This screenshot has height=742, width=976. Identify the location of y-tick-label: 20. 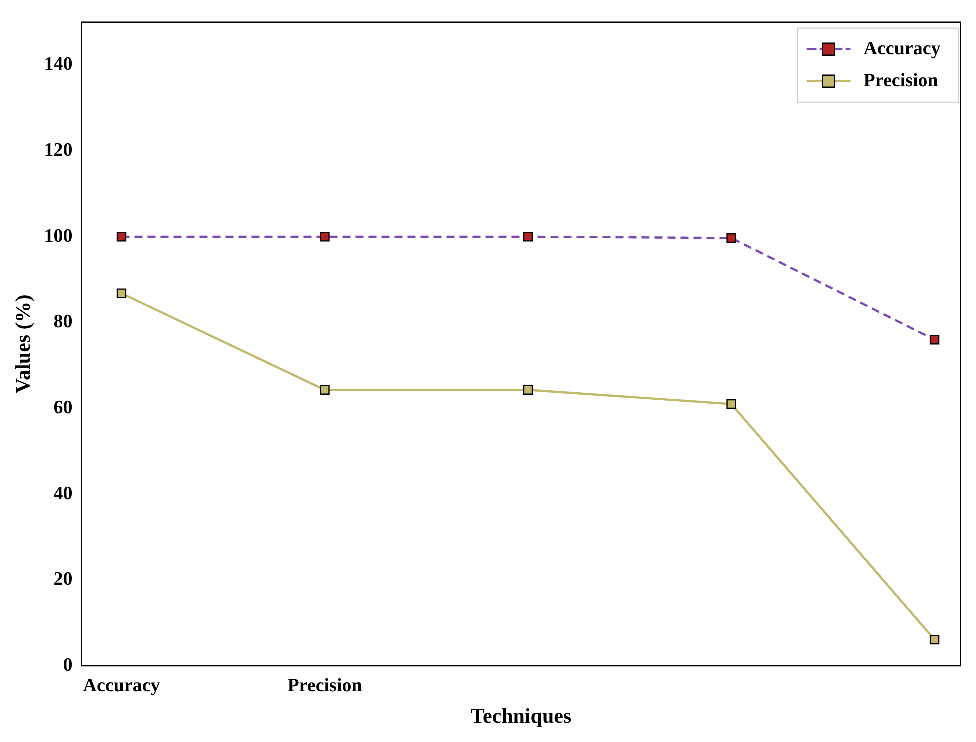
(63, 579).